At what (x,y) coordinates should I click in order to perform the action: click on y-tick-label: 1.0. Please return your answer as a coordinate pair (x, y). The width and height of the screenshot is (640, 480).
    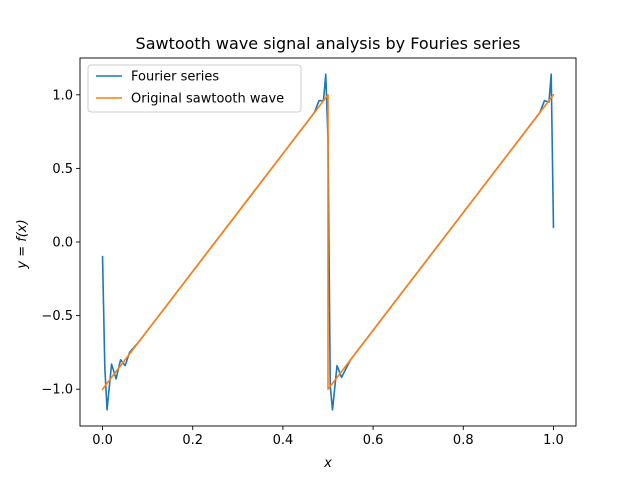
    Looking at the image, I should click on (62, 95).